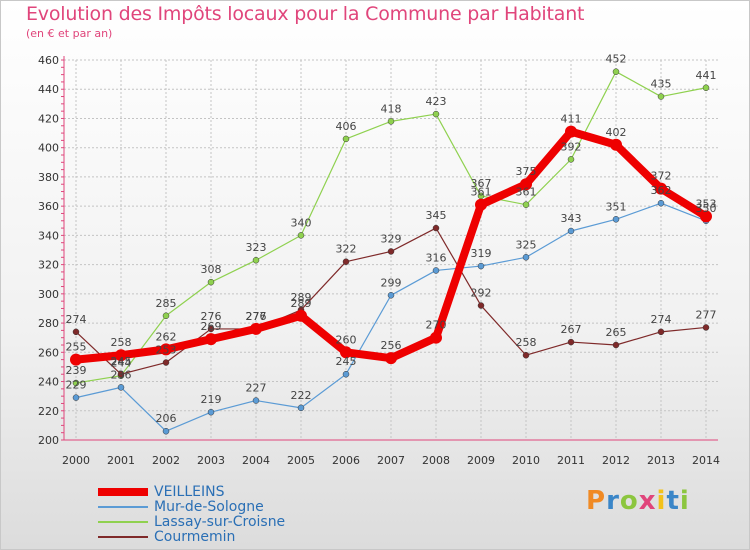  I want to click on proxiti-logo: Proxiti, so click(638, 501).